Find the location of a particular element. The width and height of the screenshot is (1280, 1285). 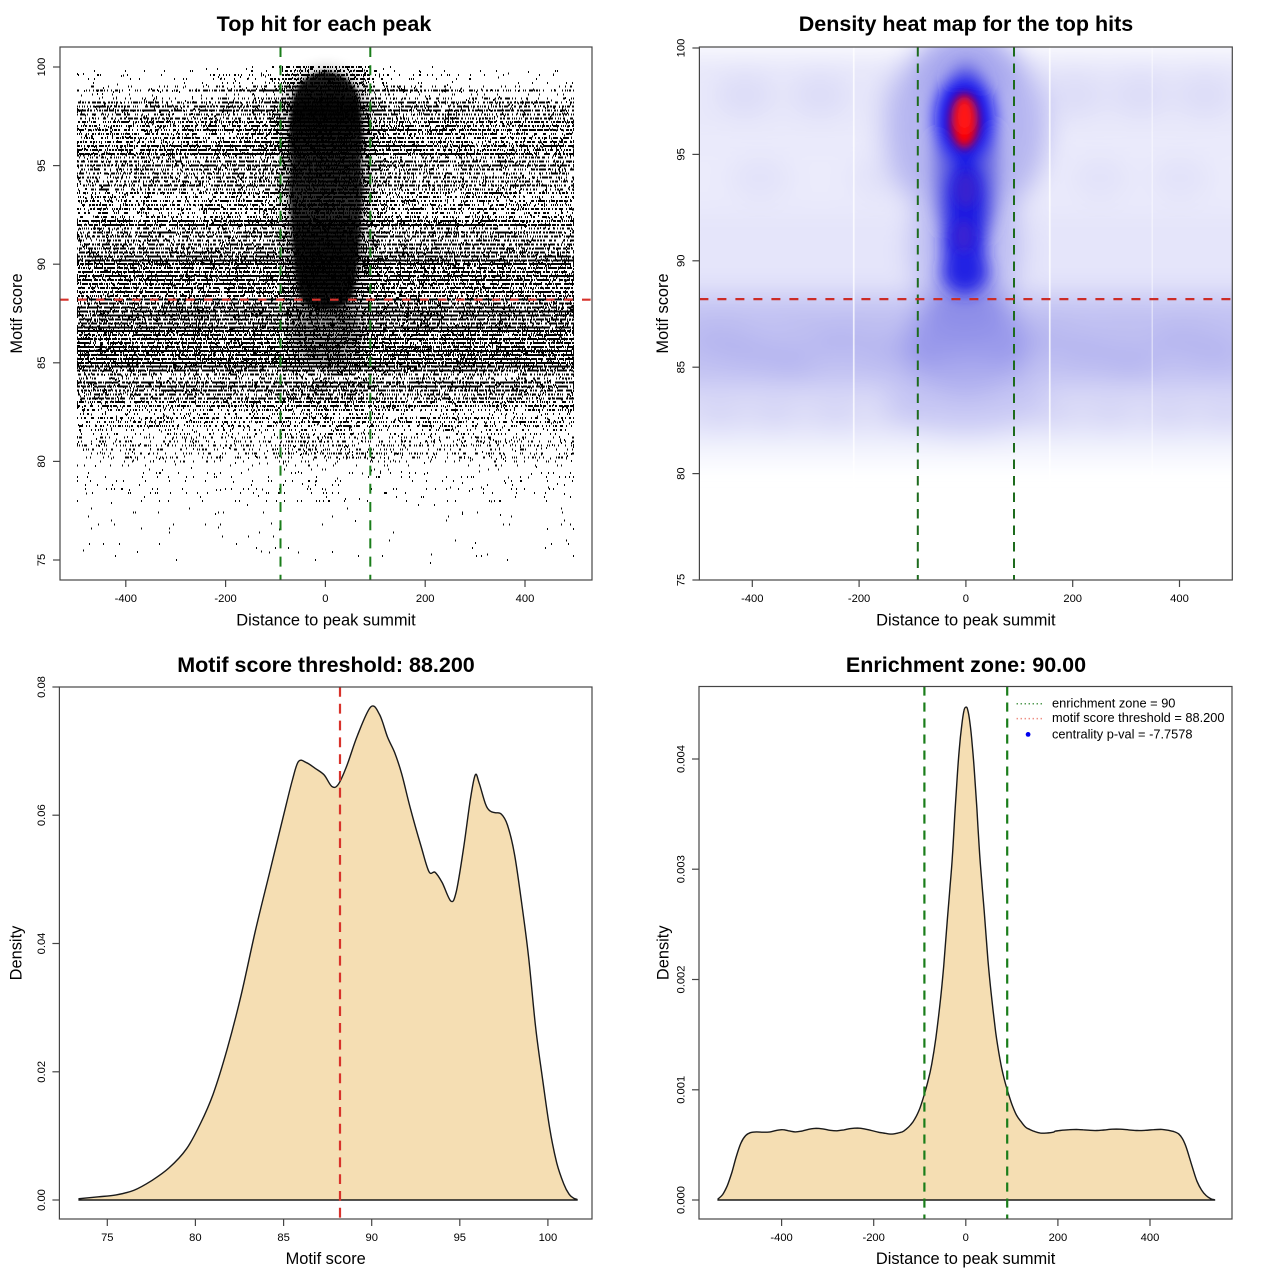

svg-text: 0.001 is located at coordinates (682, 1090).